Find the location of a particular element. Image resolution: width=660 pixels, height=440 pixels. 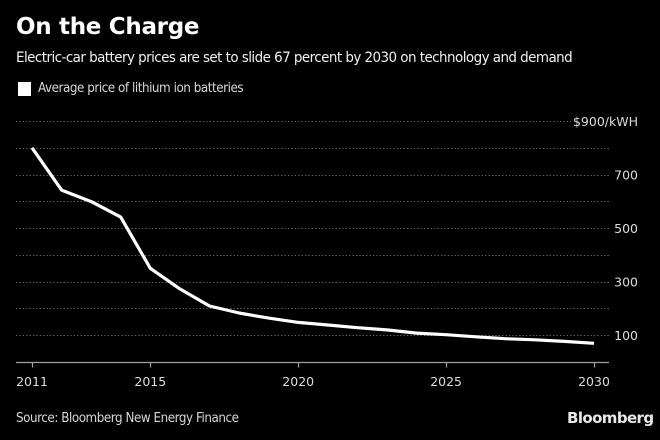

legend-swatch is located at coordinates (24, 88).